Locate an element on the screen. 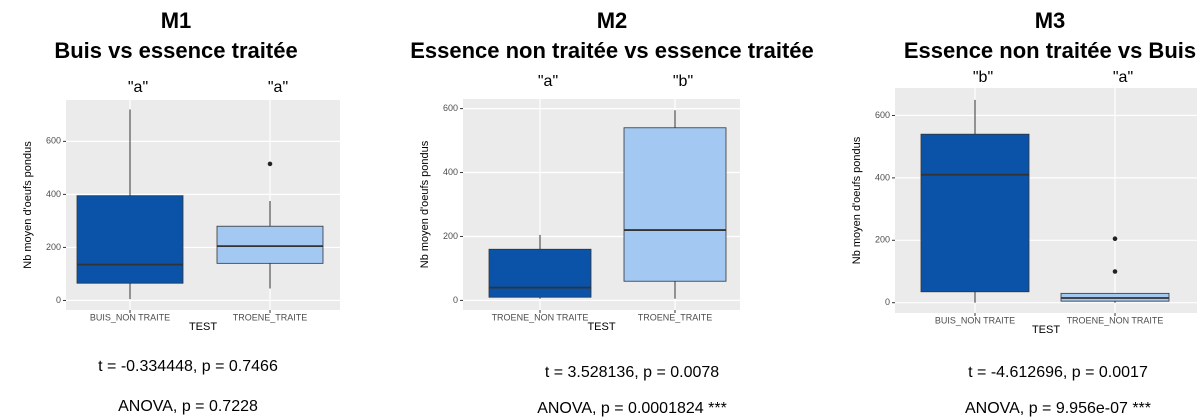  stat-note: ANOVA, p = 9.956e-07 *** is located at coordinates (1058, 408).